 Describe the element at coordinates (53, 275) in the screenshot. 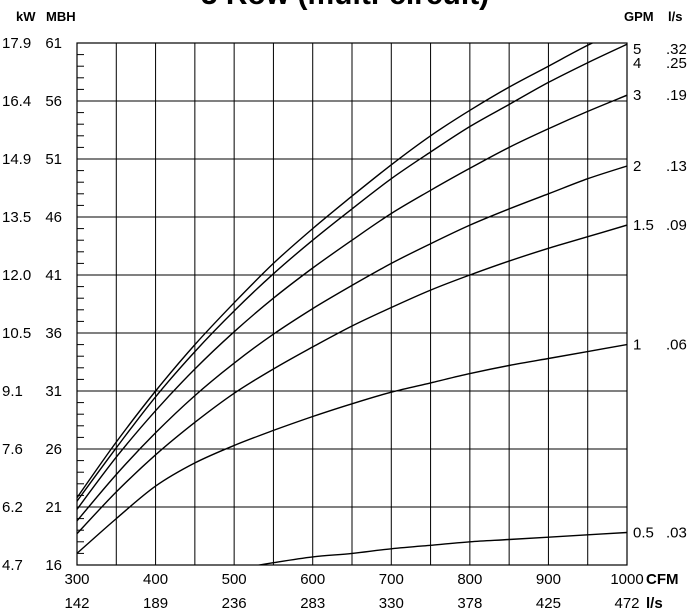

I see `y-tick-label-mbh: 41` at that location.